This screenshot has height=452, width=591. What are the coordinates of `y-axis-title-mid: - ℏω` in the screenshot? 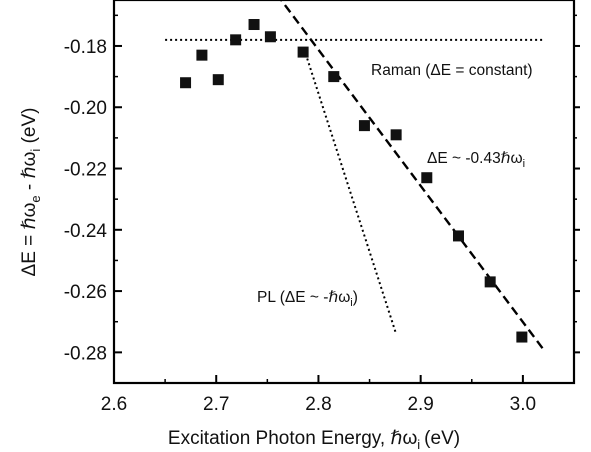 It's located at (29, 173).